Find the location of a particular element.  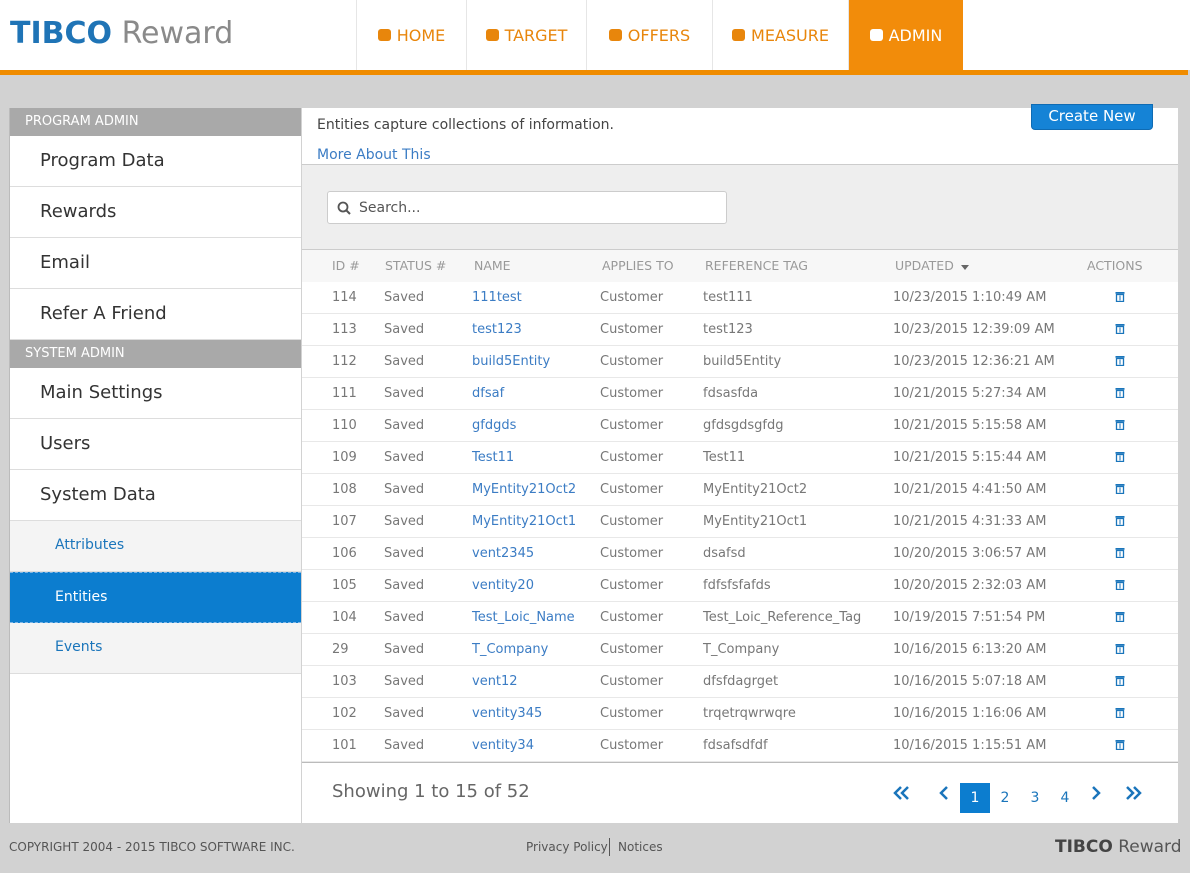

footer-link: Privacy Policy is located at coordinates (567, 847).